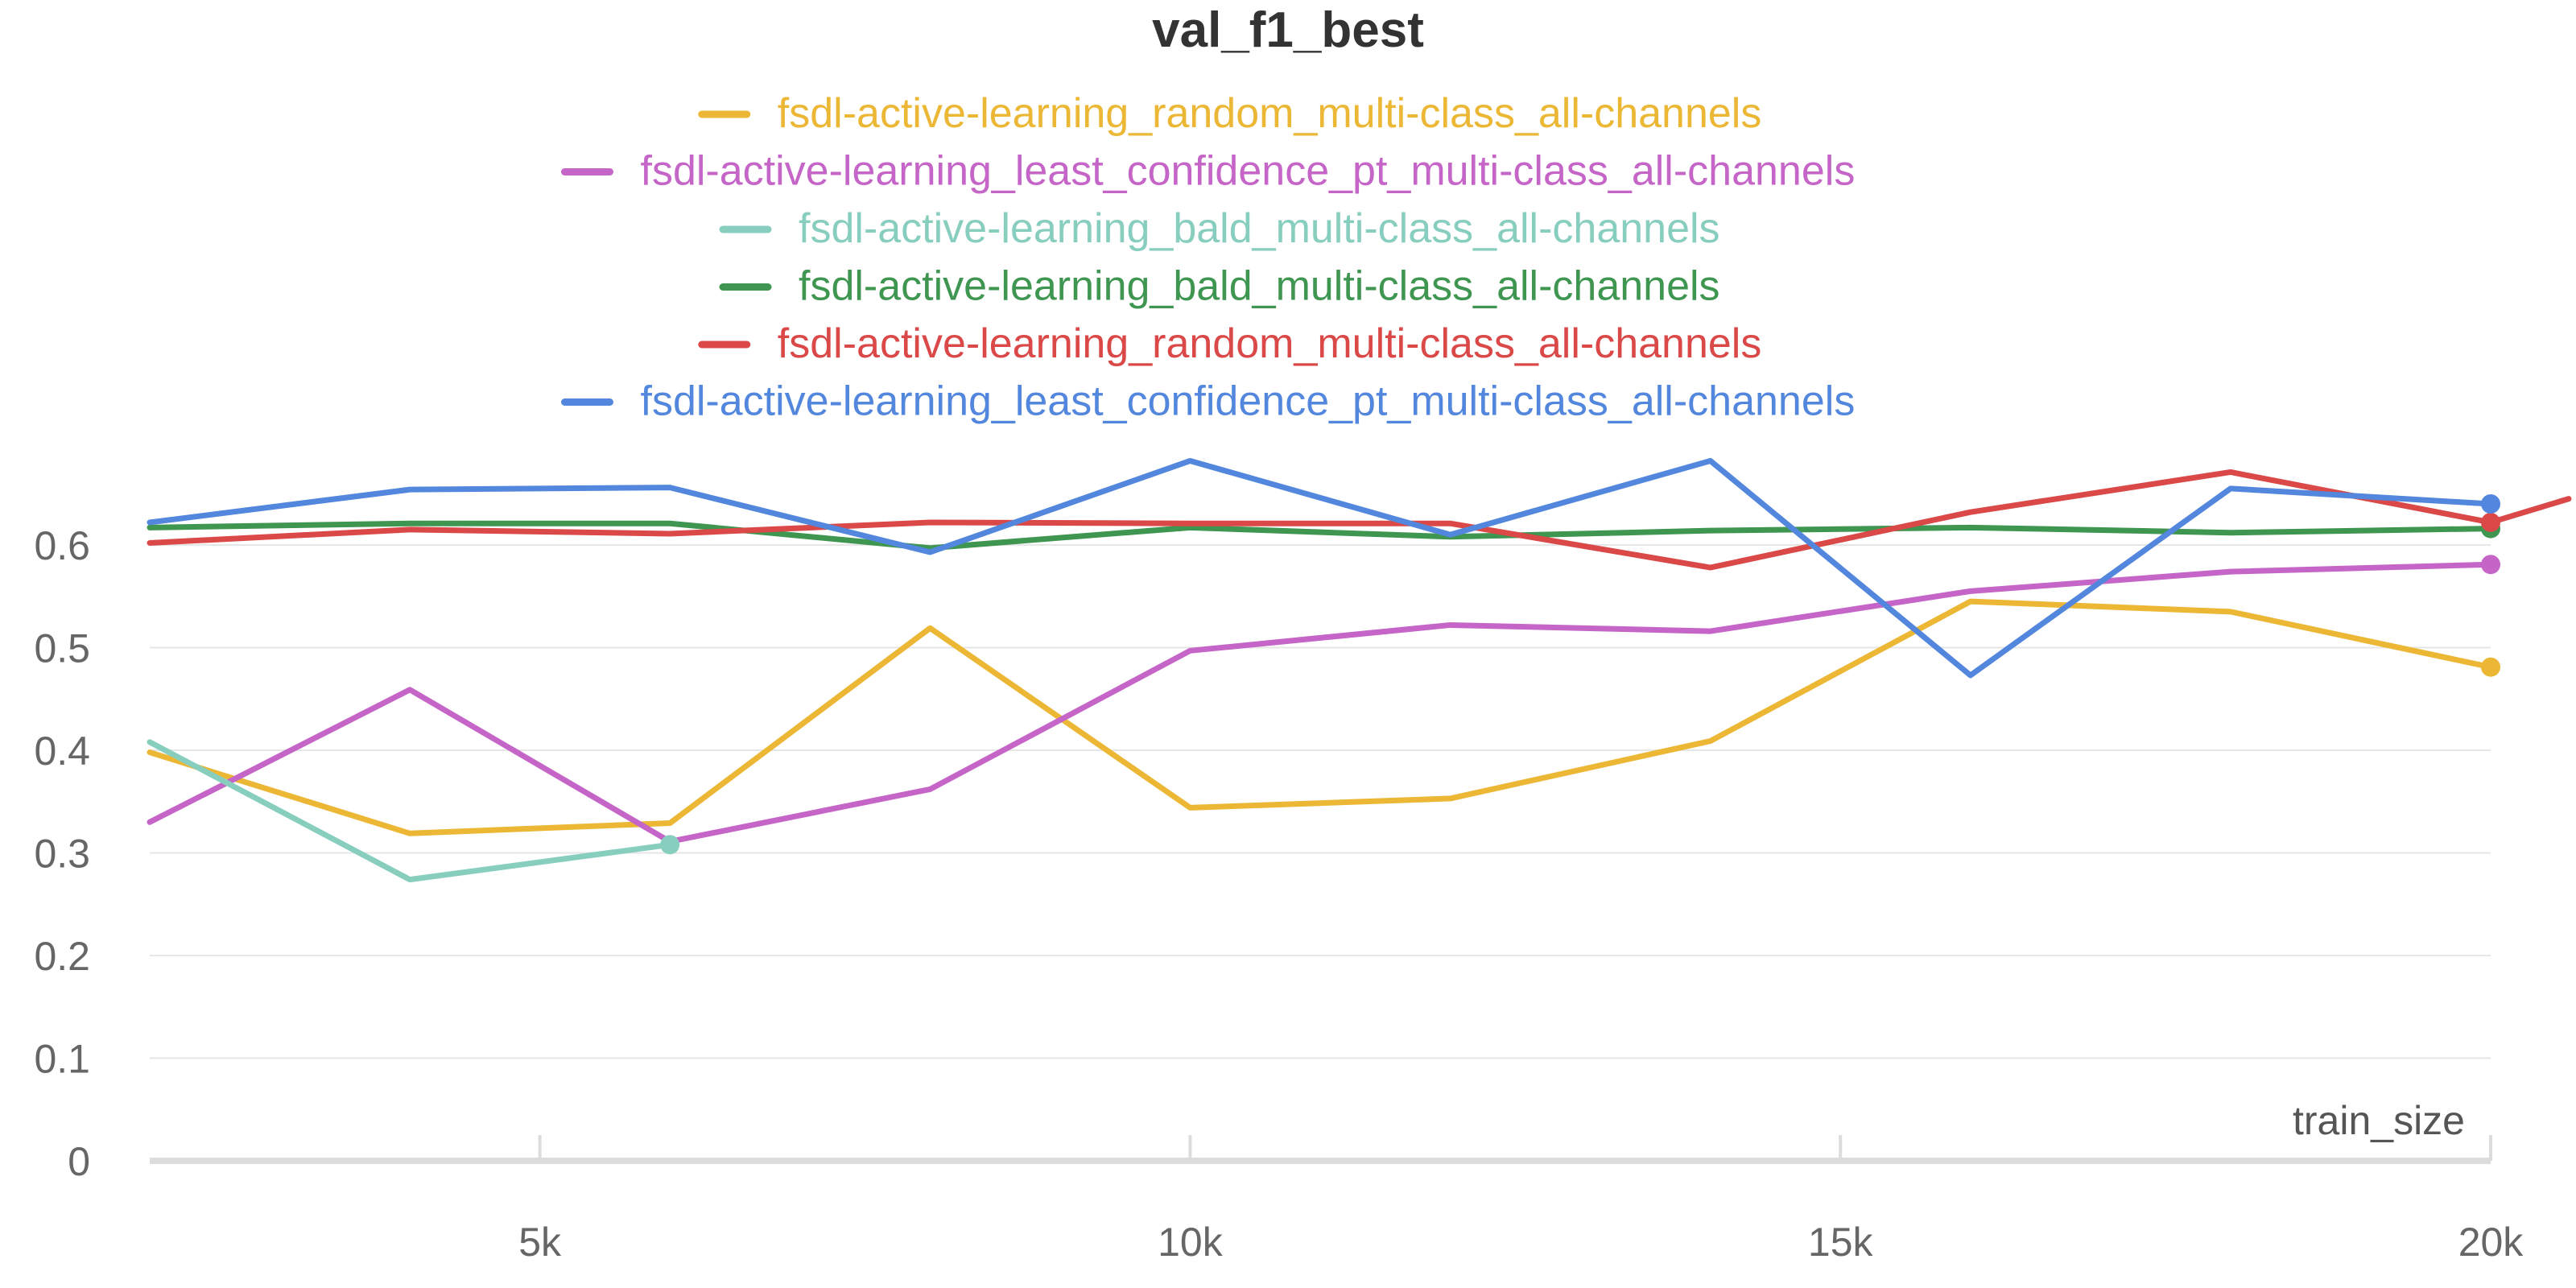 The height and width of the screenshot is (1288, 2576). Describe the element at coordinates (79, 1161) in the screenshot. I see `y-tick-label: 0` at that location.